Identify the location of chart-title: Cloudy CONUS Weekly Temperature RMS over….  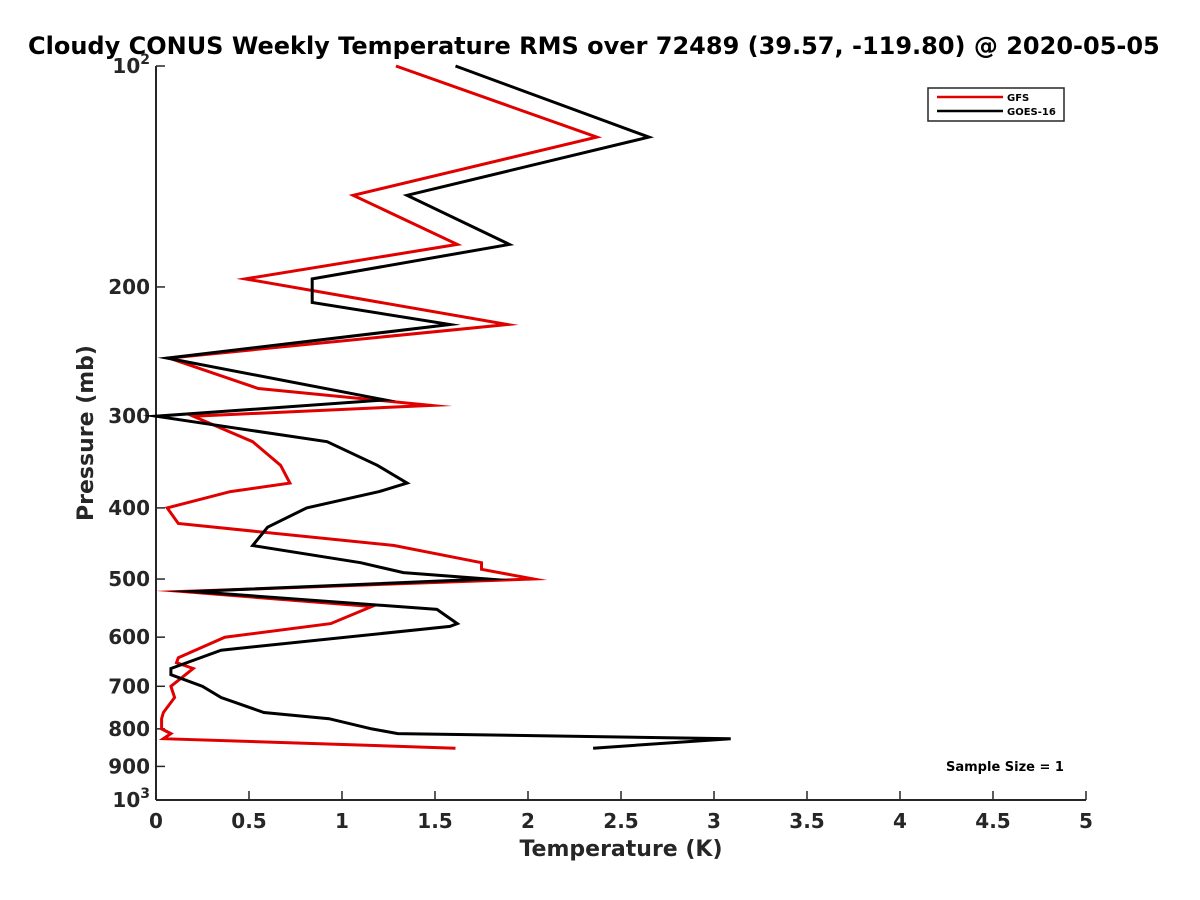
(594, 46).